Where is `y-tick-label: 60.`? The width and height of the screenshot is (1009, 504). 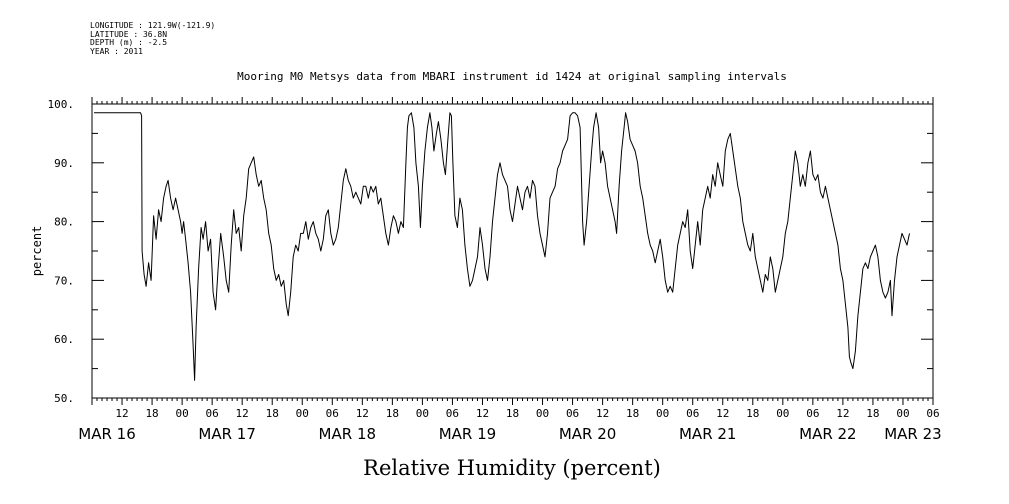
y-tick-label: 60. is located at coordinates (64, 339).